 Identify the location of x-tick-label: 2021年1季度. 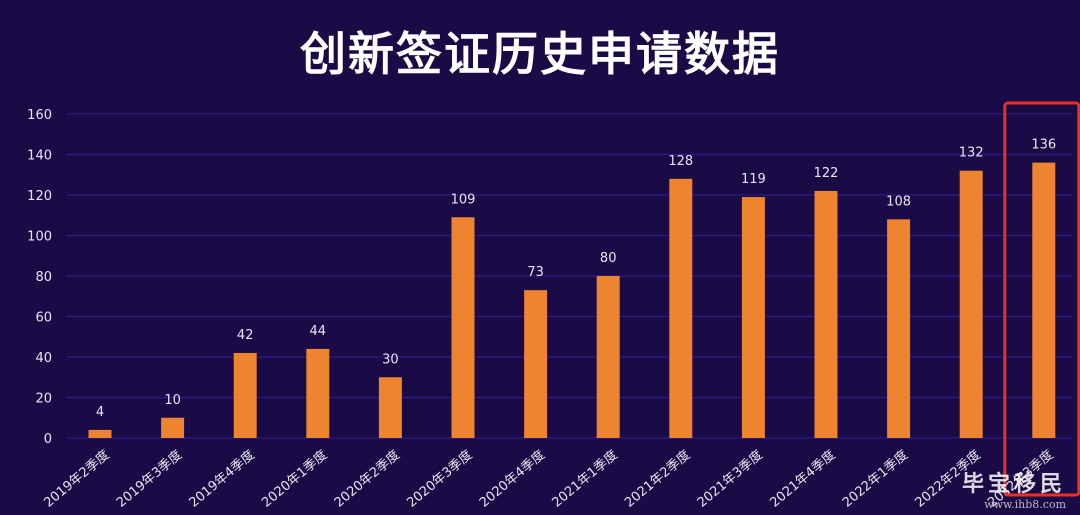
(585, 479).